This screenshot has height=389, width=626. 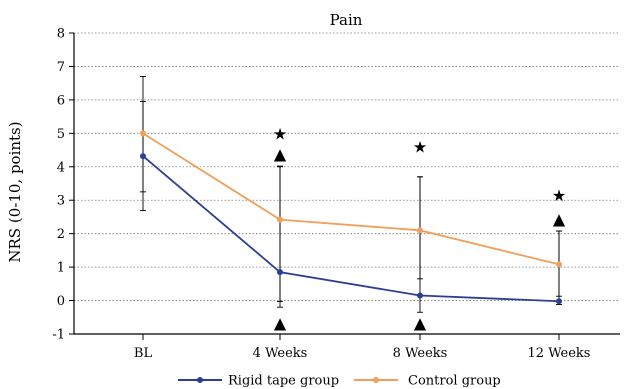 What do you see at coordinates (61, 67) in the screenshot?
I see `y-tick-label: 7` at bounding box center [61, 67].